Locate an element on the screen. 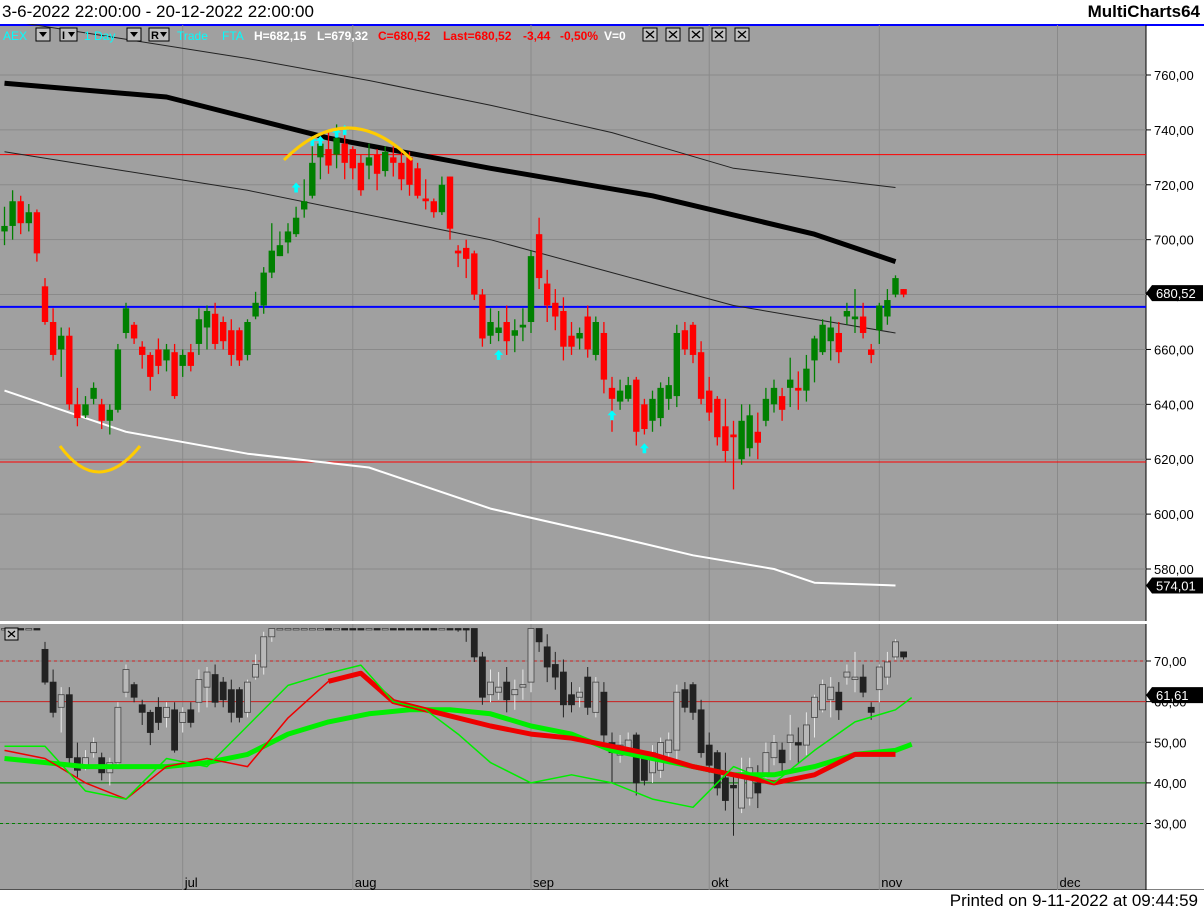 The image size is (1204, 912). annotation-arc-bottom is located at coordinates (100, 459).